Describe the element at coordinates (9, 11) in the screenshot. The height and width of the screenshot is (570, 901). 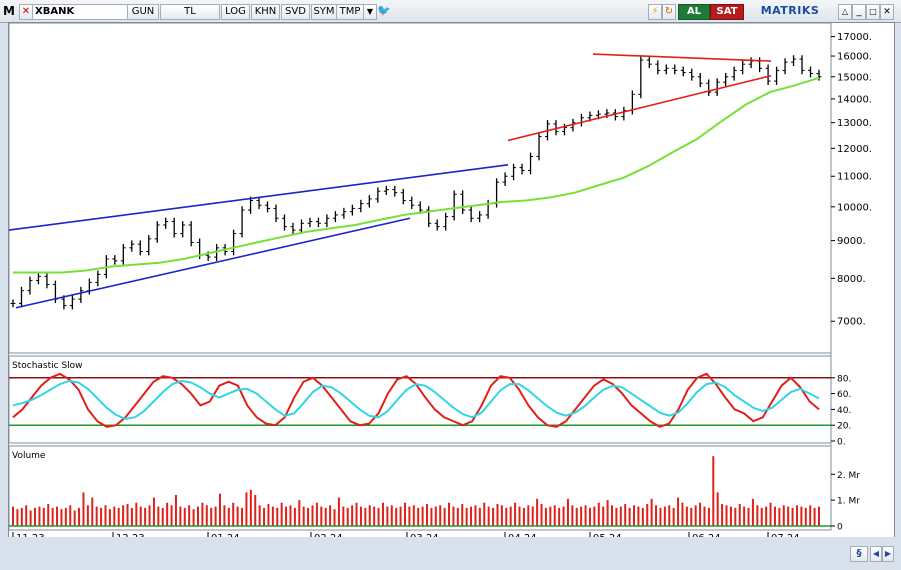
I see `menu-button: M` at that location.